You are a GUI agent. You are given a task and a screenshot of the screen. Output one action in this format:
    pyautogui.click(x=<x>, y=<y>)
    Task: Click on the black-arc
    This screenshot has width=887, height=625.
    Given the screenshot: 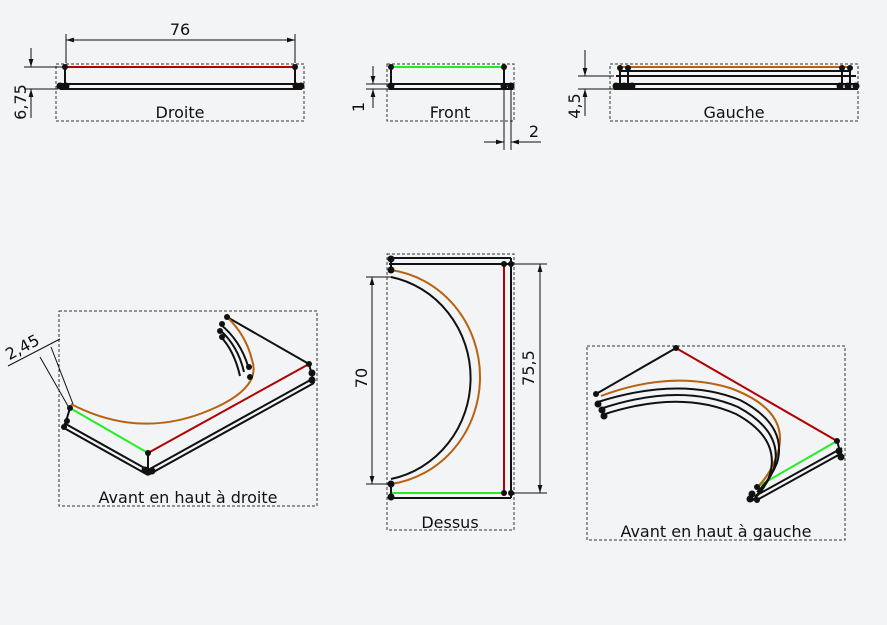 What is the action you would take?
    pyautogui.click(x=431, y=378)
    